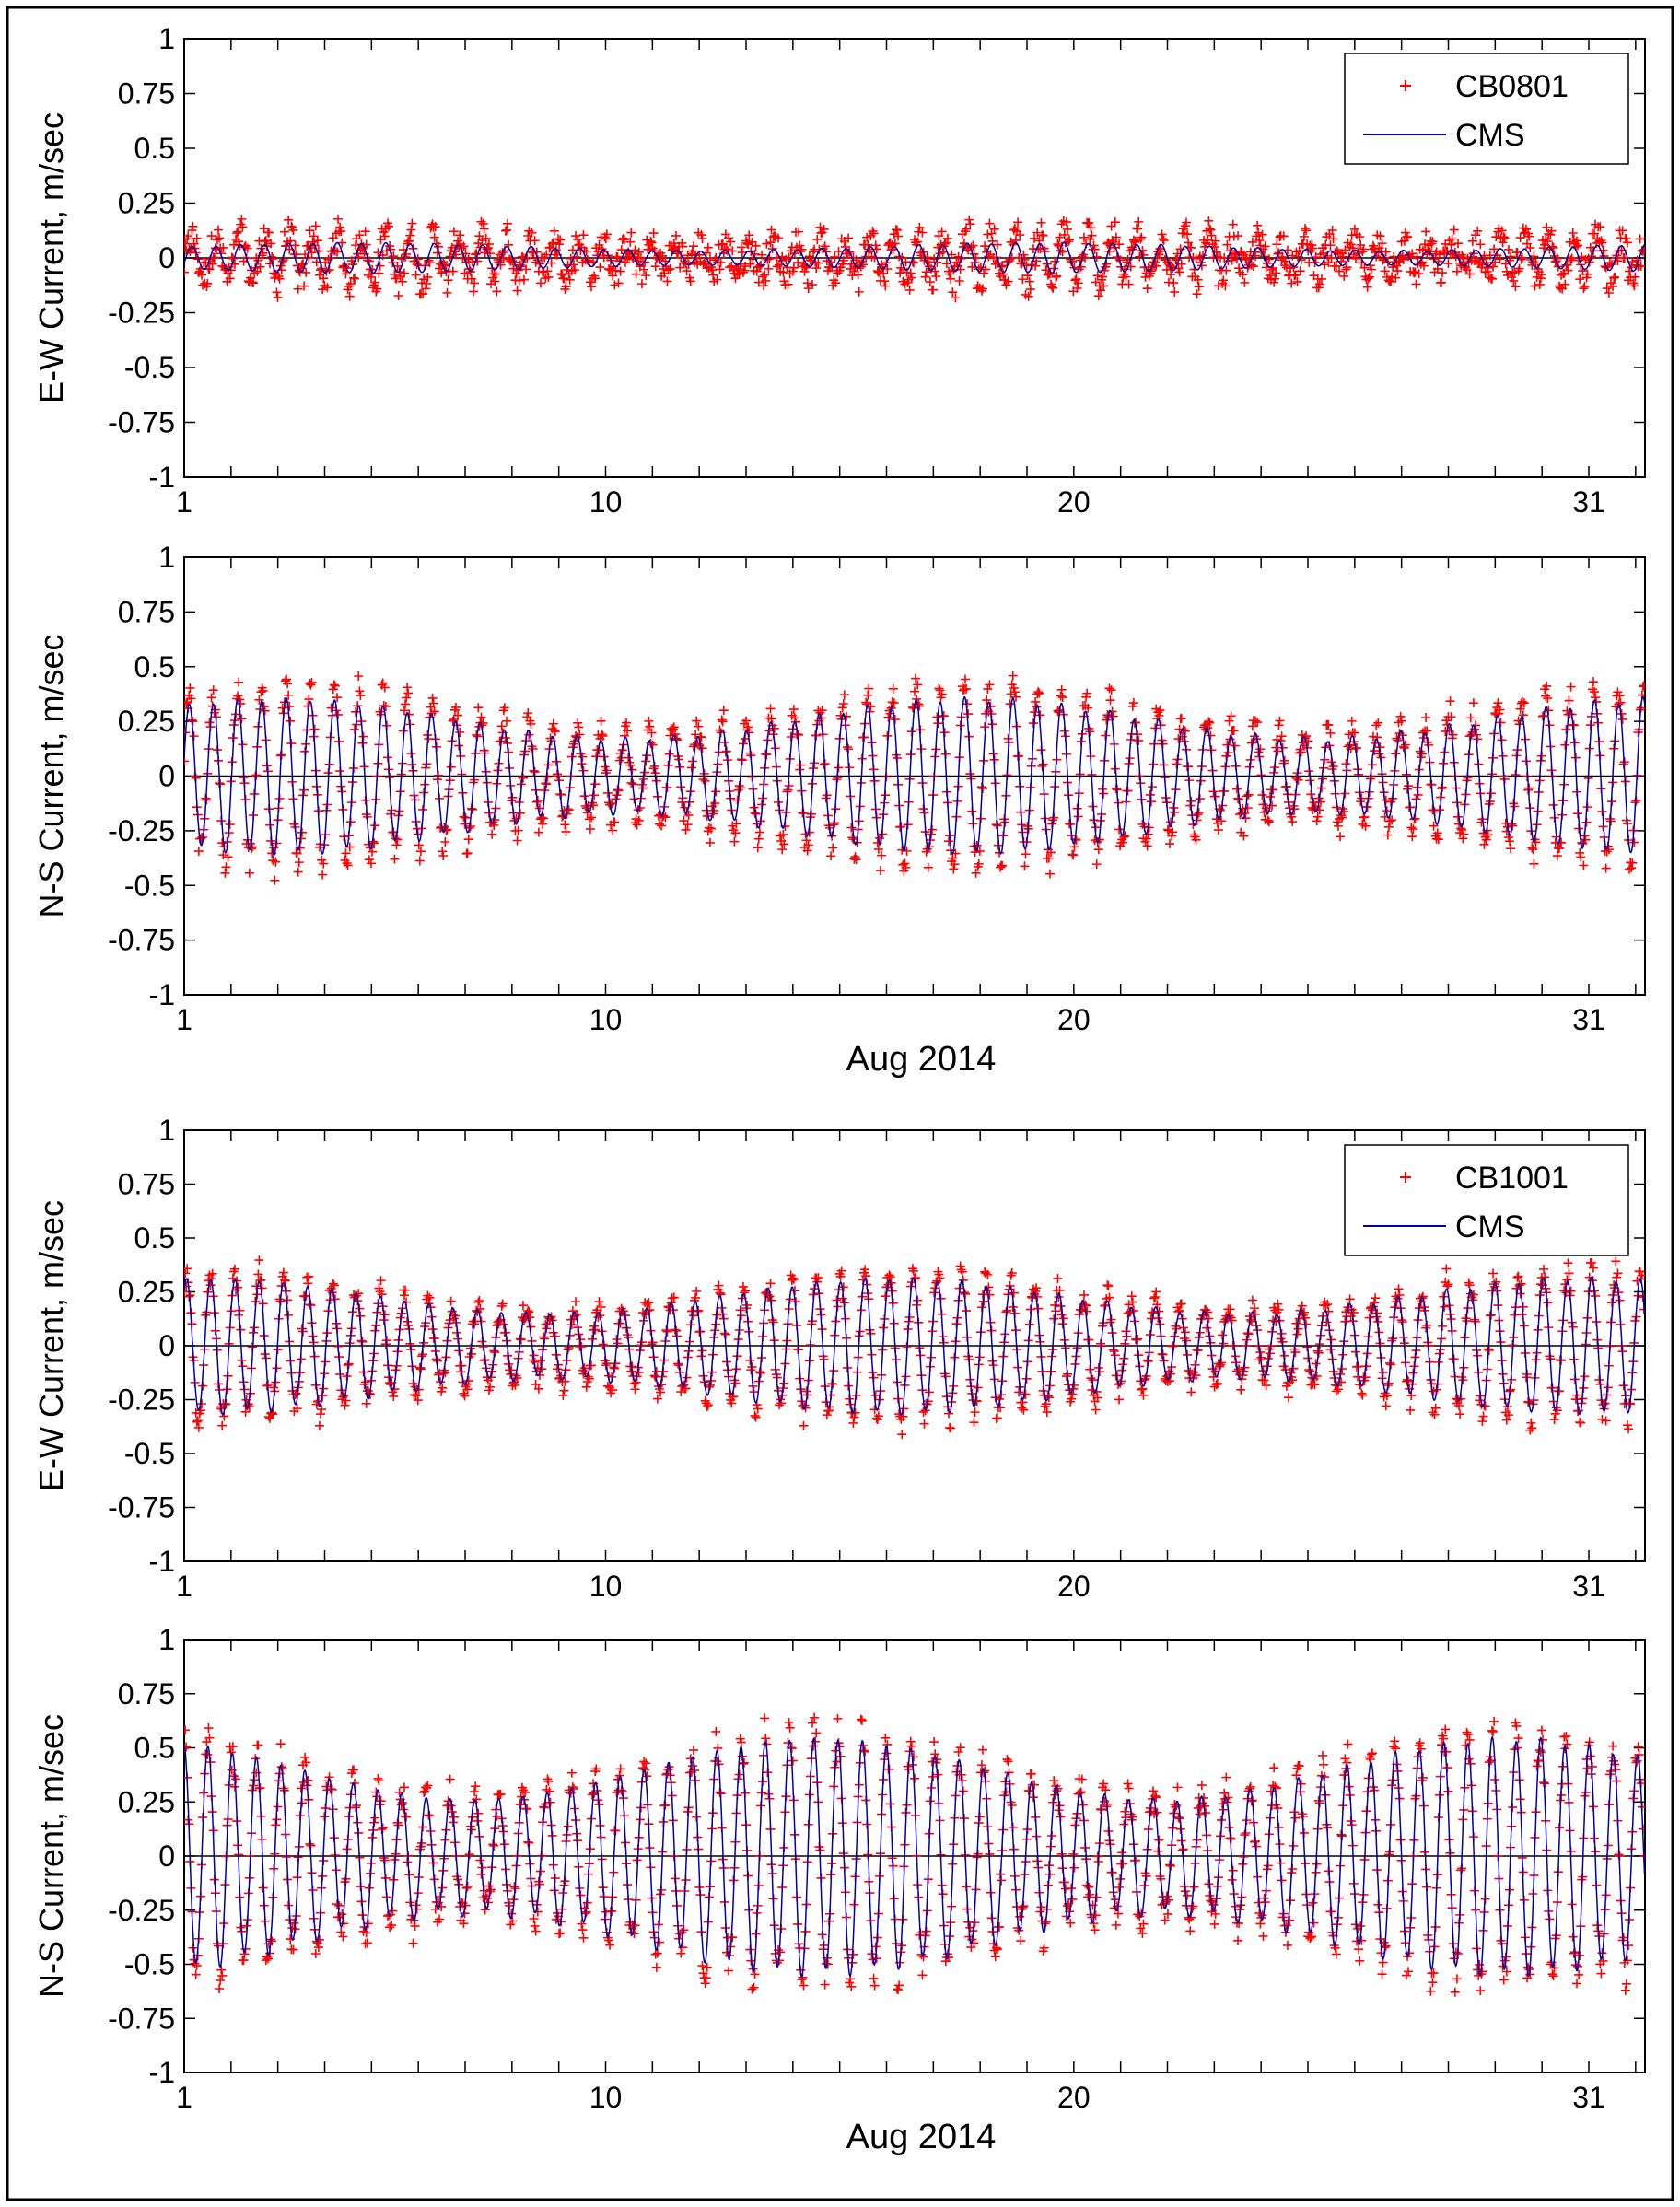  I want to click on y-tick-label: 0, so click(166, 776).